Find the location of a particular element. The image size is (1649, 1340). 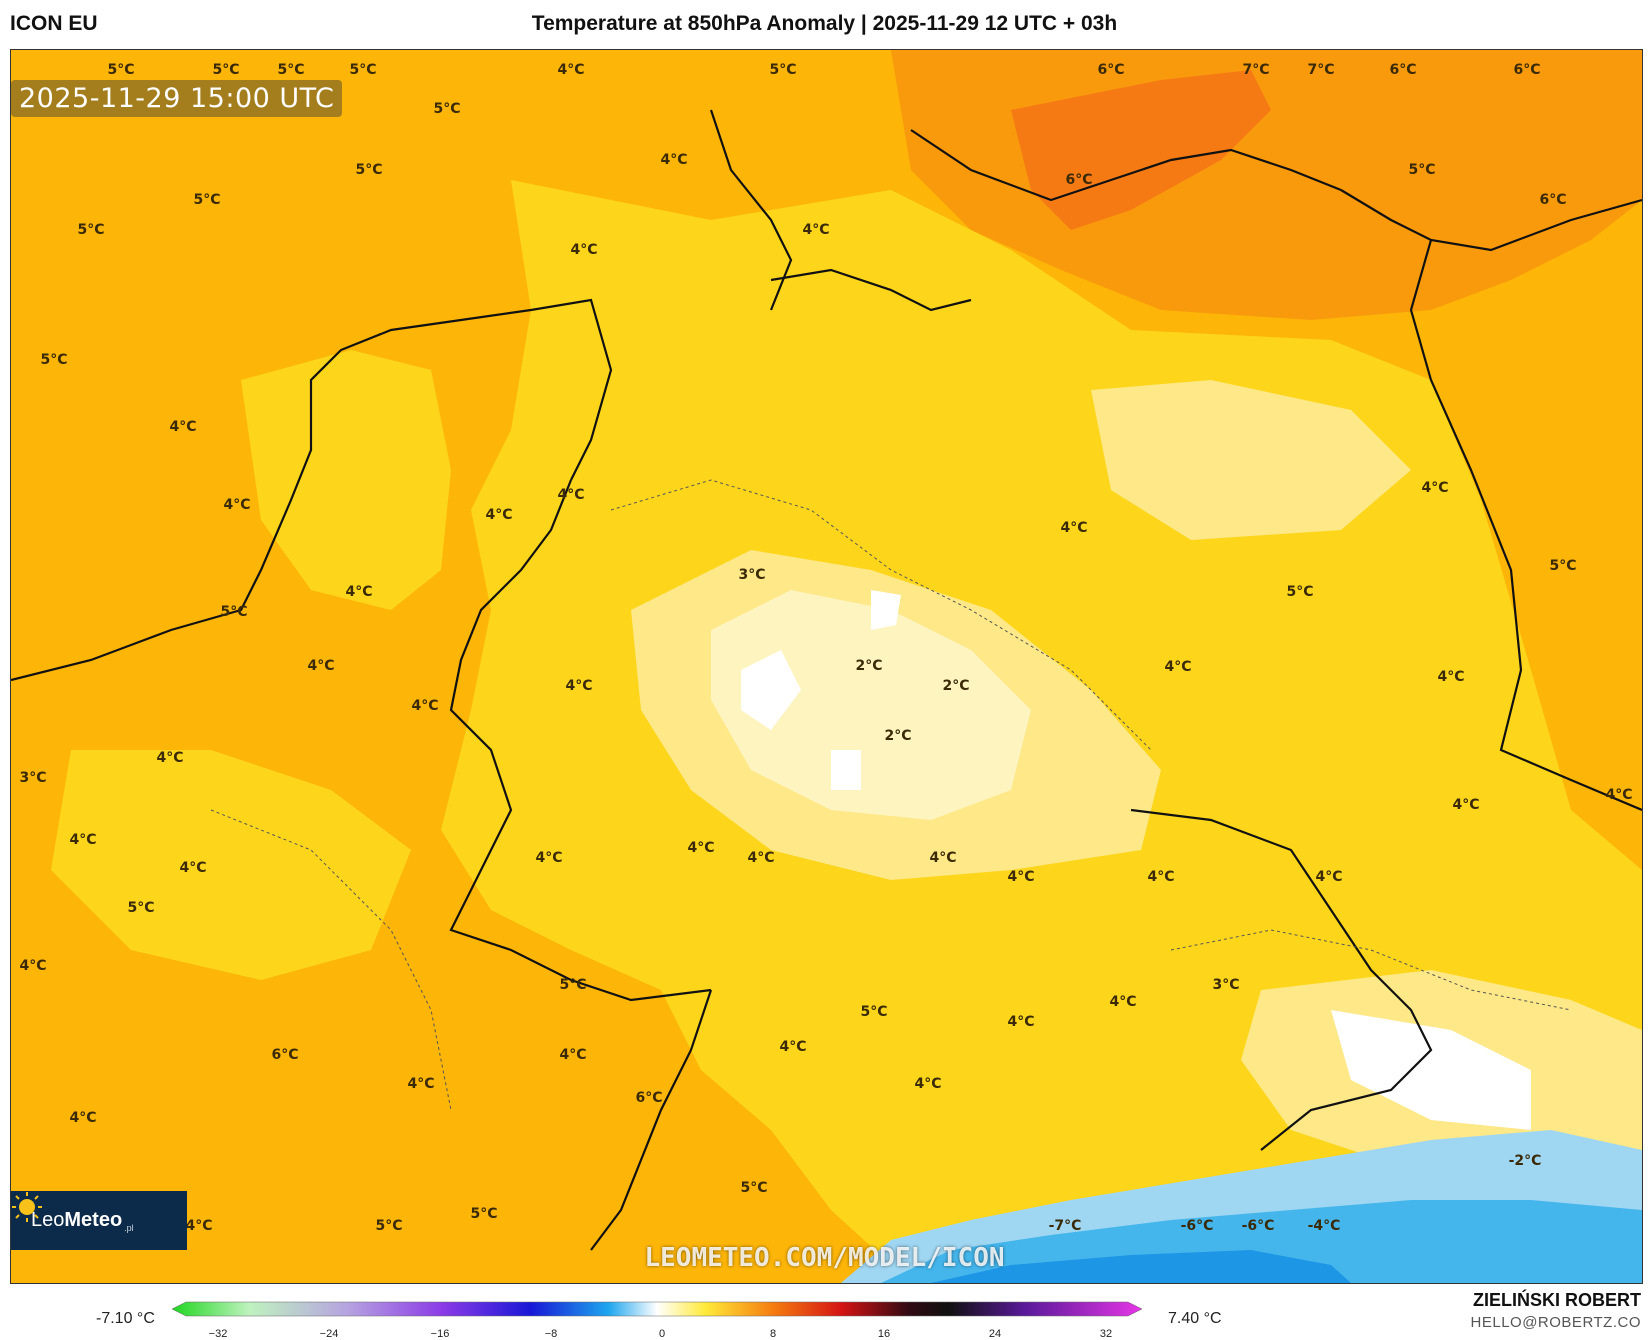

light-region-west is located at coordinates (346, 480).